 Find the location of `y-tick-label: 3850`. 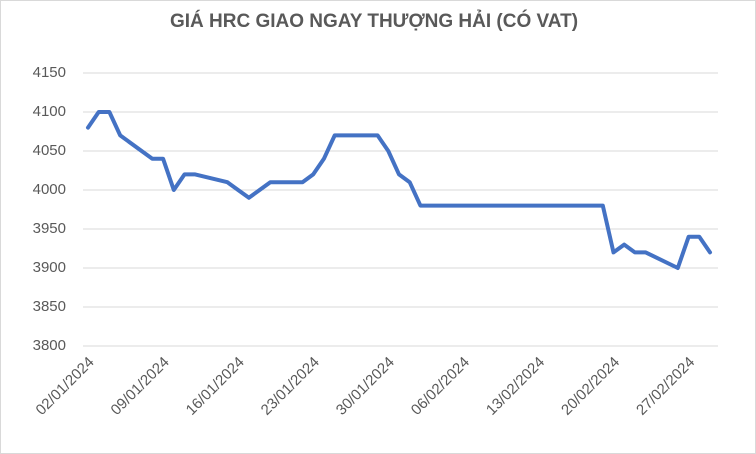

y-tick-label: 3850 is located at coordinates (49, 306).